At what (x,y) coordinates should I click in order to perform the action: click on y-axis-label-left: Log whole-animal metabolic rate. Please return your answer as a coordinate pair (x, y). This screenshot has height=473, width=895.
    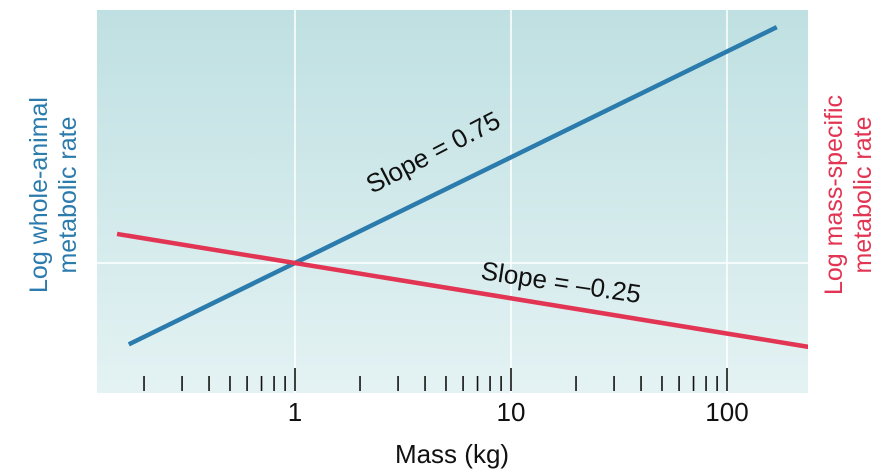
    Looking at the image, I should click on (53, 195).